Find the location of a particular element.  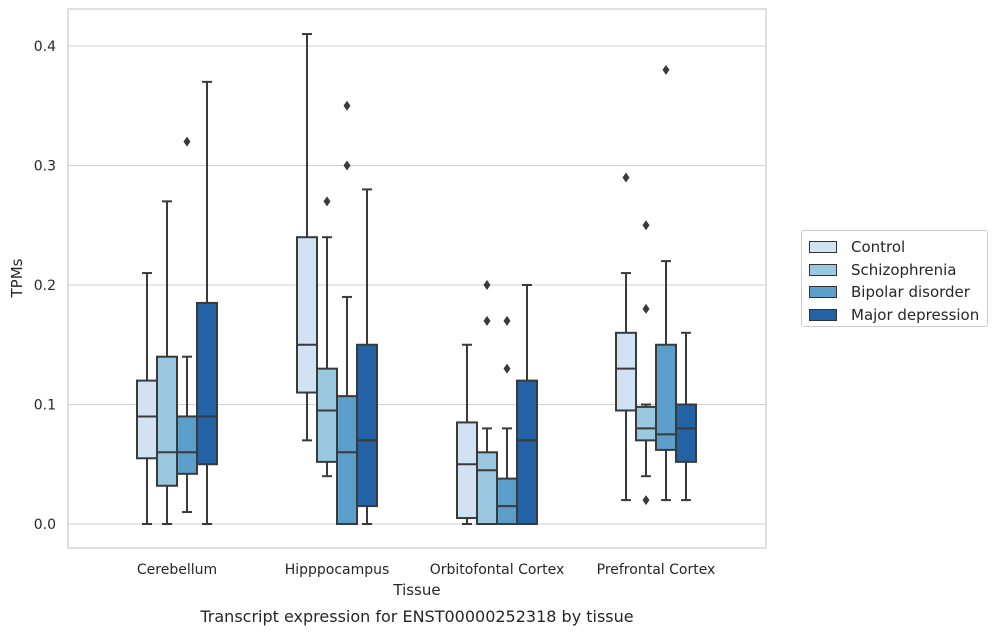

legend-label: Control is located at coordinates (878, 247).